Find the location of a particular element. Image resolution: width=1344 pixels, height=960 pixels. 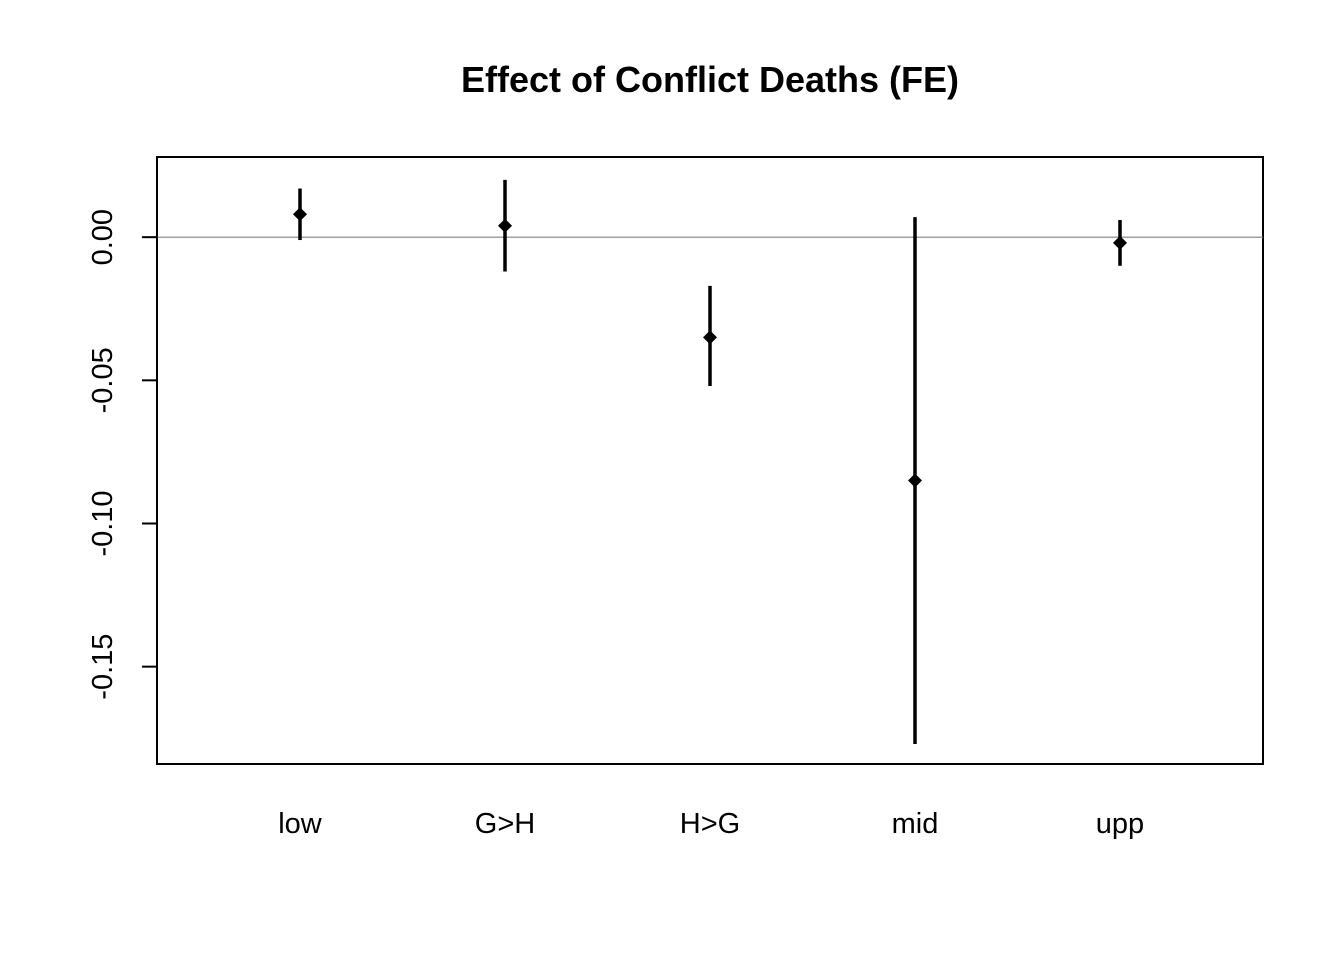

y-tick-label: -0.10 is located at coordinates (103, 523).